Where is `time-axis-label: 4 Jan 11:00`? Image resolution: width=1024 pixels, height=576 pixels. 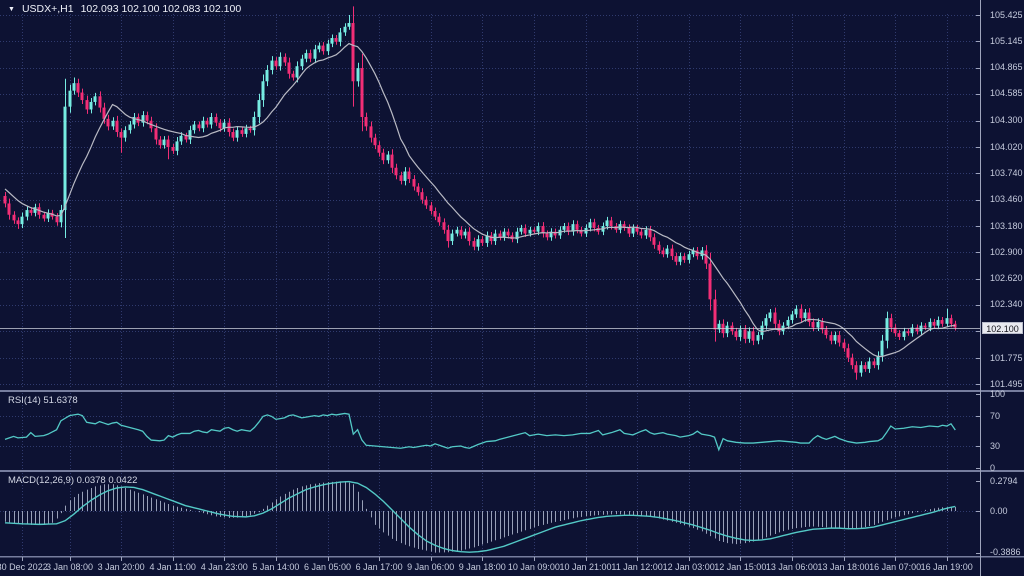
time-axis-label: 4 Jan 11:00 is located at coordinates (172, 567).